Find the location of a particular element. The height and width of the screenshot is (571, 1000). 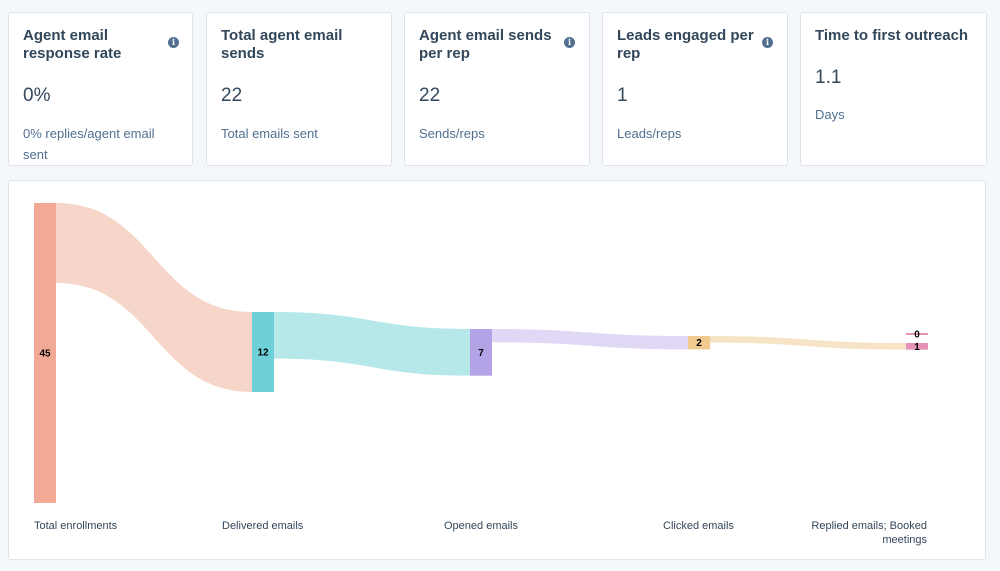

node-value-label: 0 is located at coordinates (917, 335).